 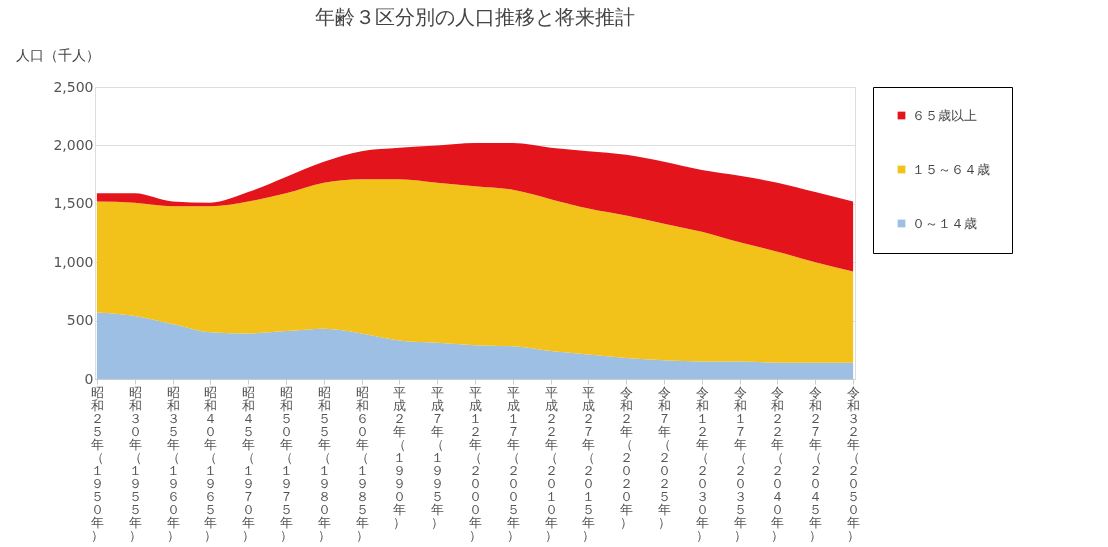 What do you see at coordinates (951, 169) in the screenshot?
I see `legend-label: １５～６４歳` at bounding box center [951, 169].